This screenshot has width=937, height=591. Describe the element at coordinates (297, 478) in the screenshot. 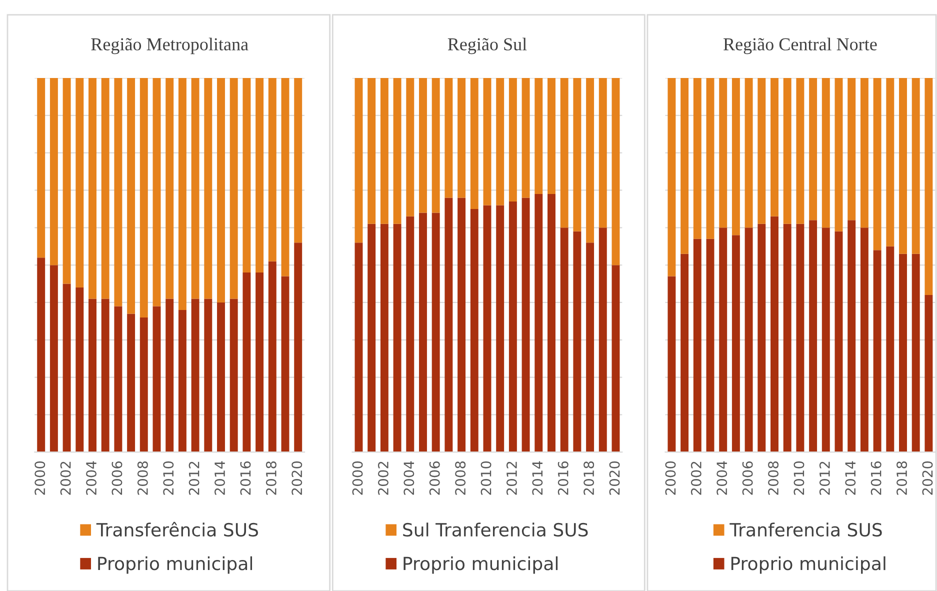

I see `x-tick-label: 2020` at that location.